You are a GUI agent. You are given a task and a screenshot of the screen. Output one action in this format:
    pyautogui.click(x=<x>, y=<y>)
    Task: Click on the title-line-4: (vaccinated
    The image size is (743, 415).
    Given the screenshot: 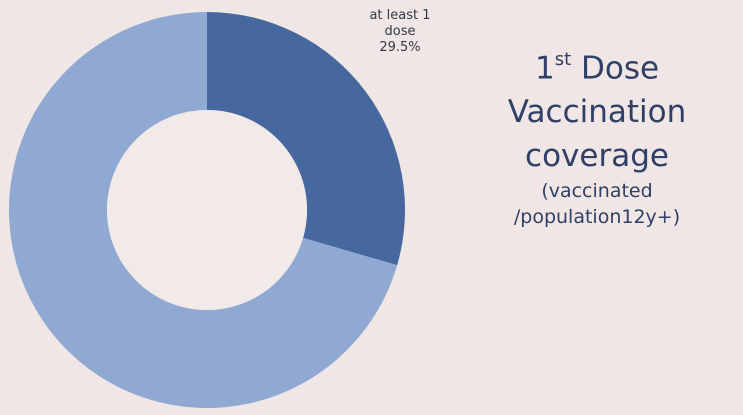 What is the action you would take?
    pyautogui.click(x=597, y=191)
    